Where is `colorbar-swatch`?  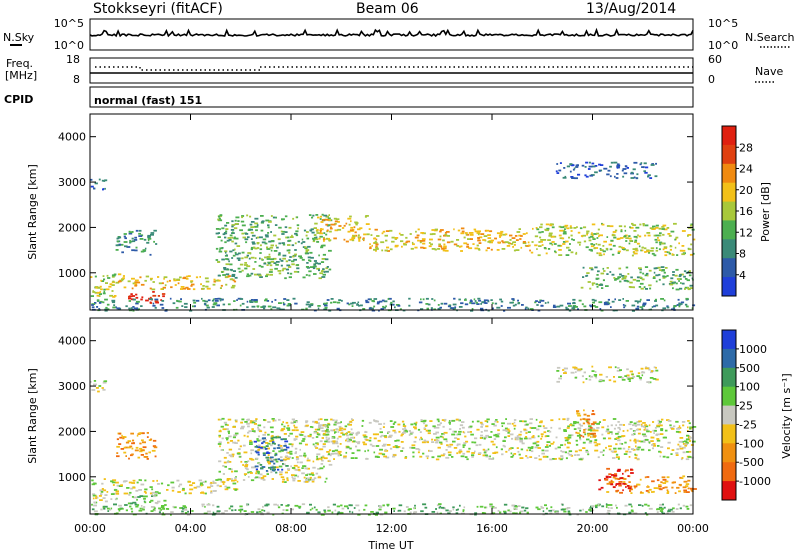
colorbar-swatch is located at coordinates (729, 377).